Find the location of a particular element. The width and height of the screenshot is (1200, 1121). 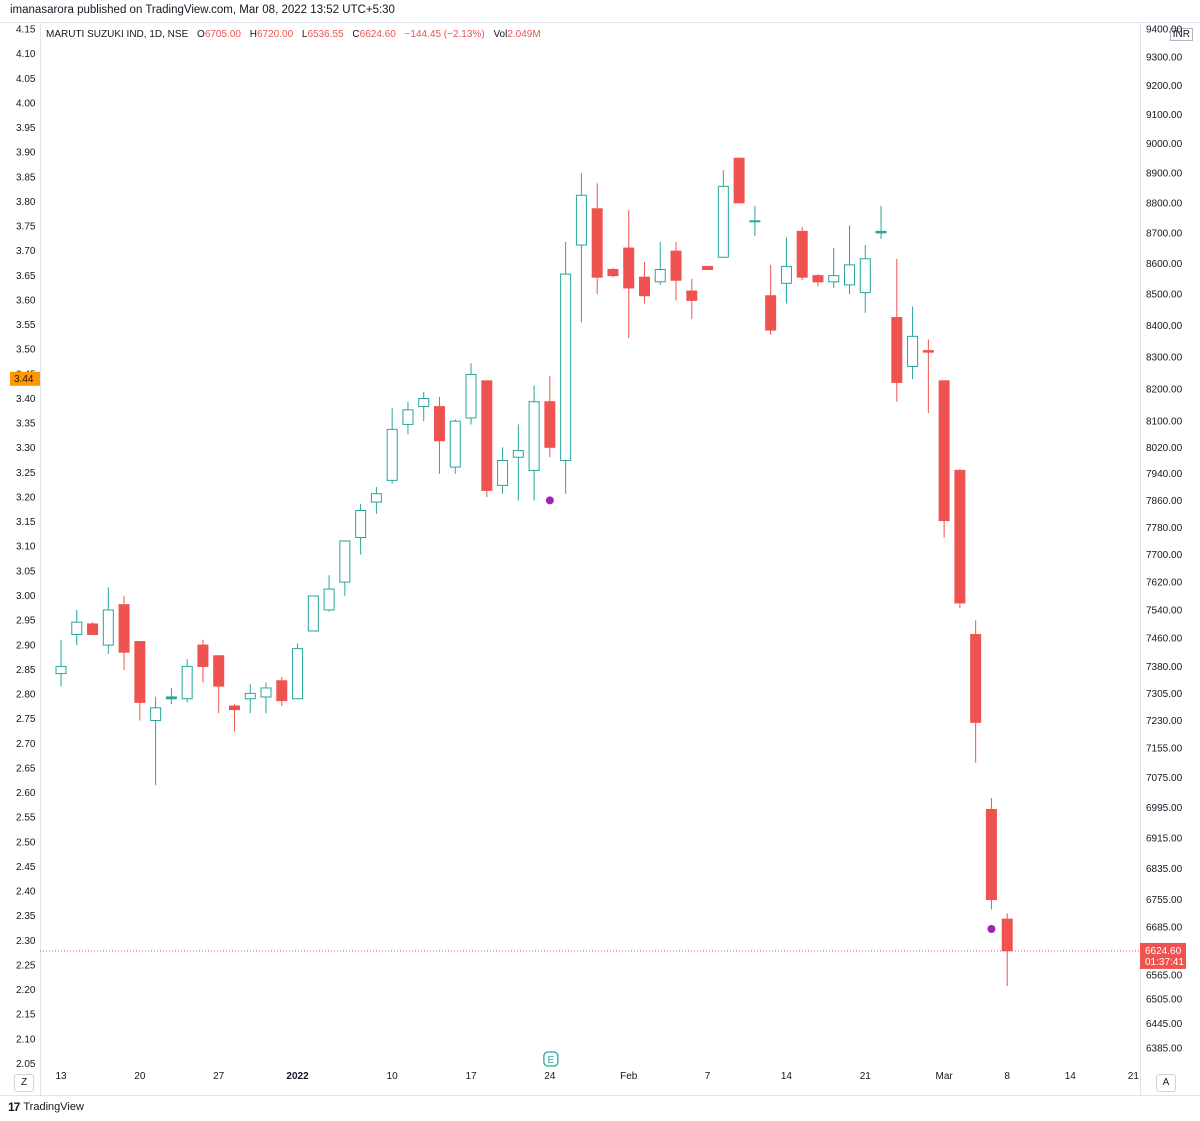

right-axis-tick-label: 7540.00 is located at coordinates (1164, 610).